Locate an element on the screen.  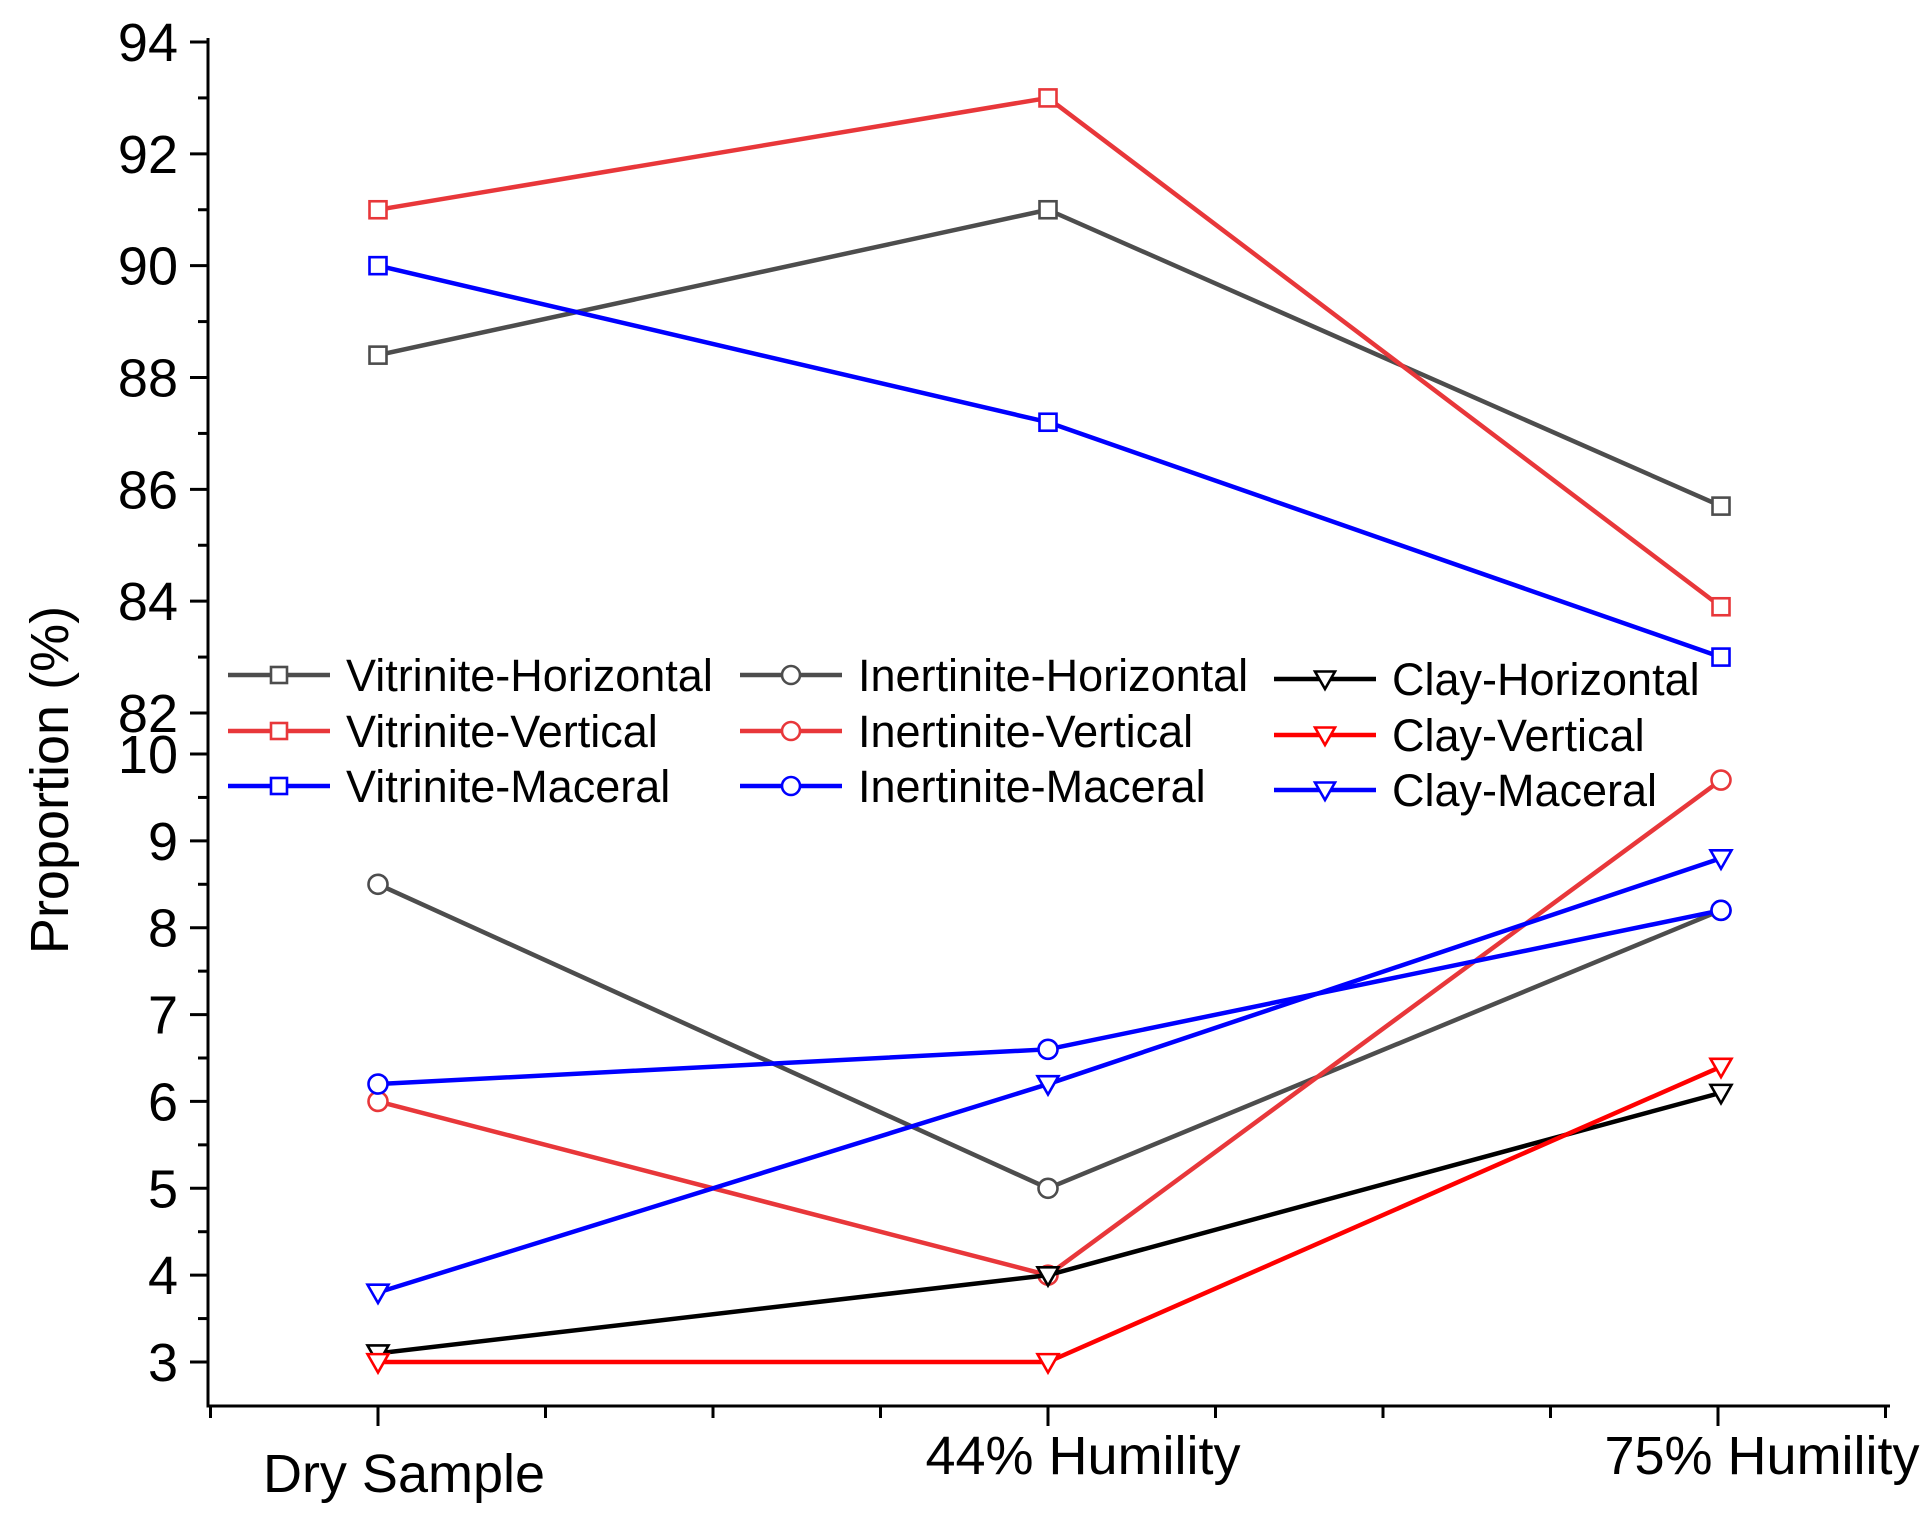
y-tick-label-upper: 94 is located at coordinates (148, 43).